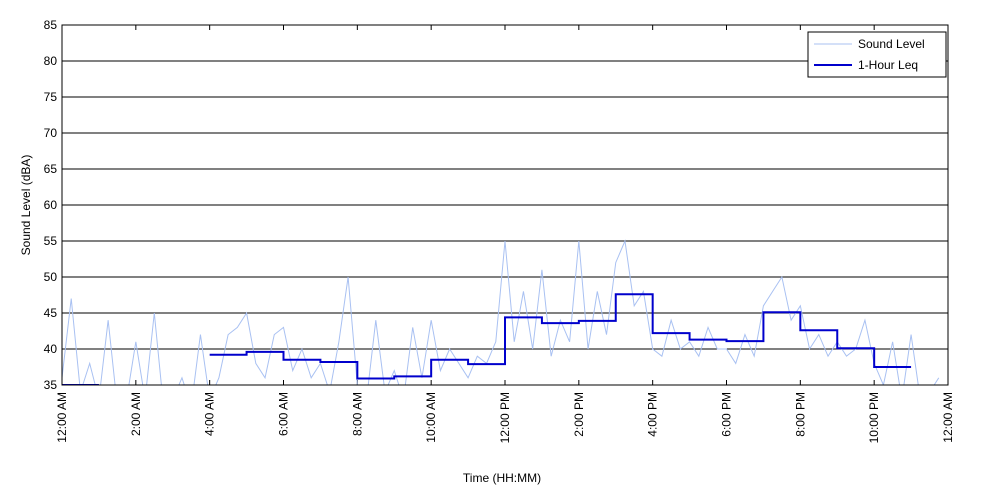 The image size is (1000, 500). Describe the element at coordinates (51, 277) in the screenshot. I see `y-tick-label: 50` at that location.